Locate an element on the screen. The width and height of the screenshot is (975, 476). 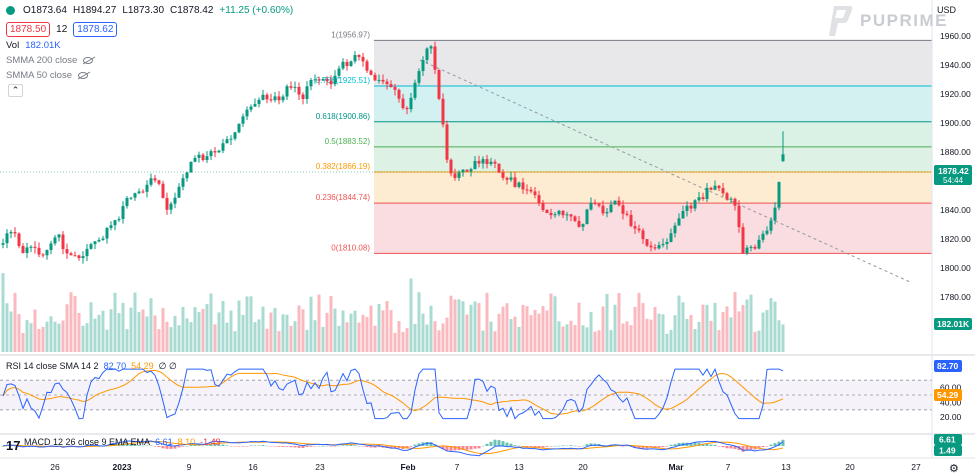
volume-bars is located at coordinates (393, 312).